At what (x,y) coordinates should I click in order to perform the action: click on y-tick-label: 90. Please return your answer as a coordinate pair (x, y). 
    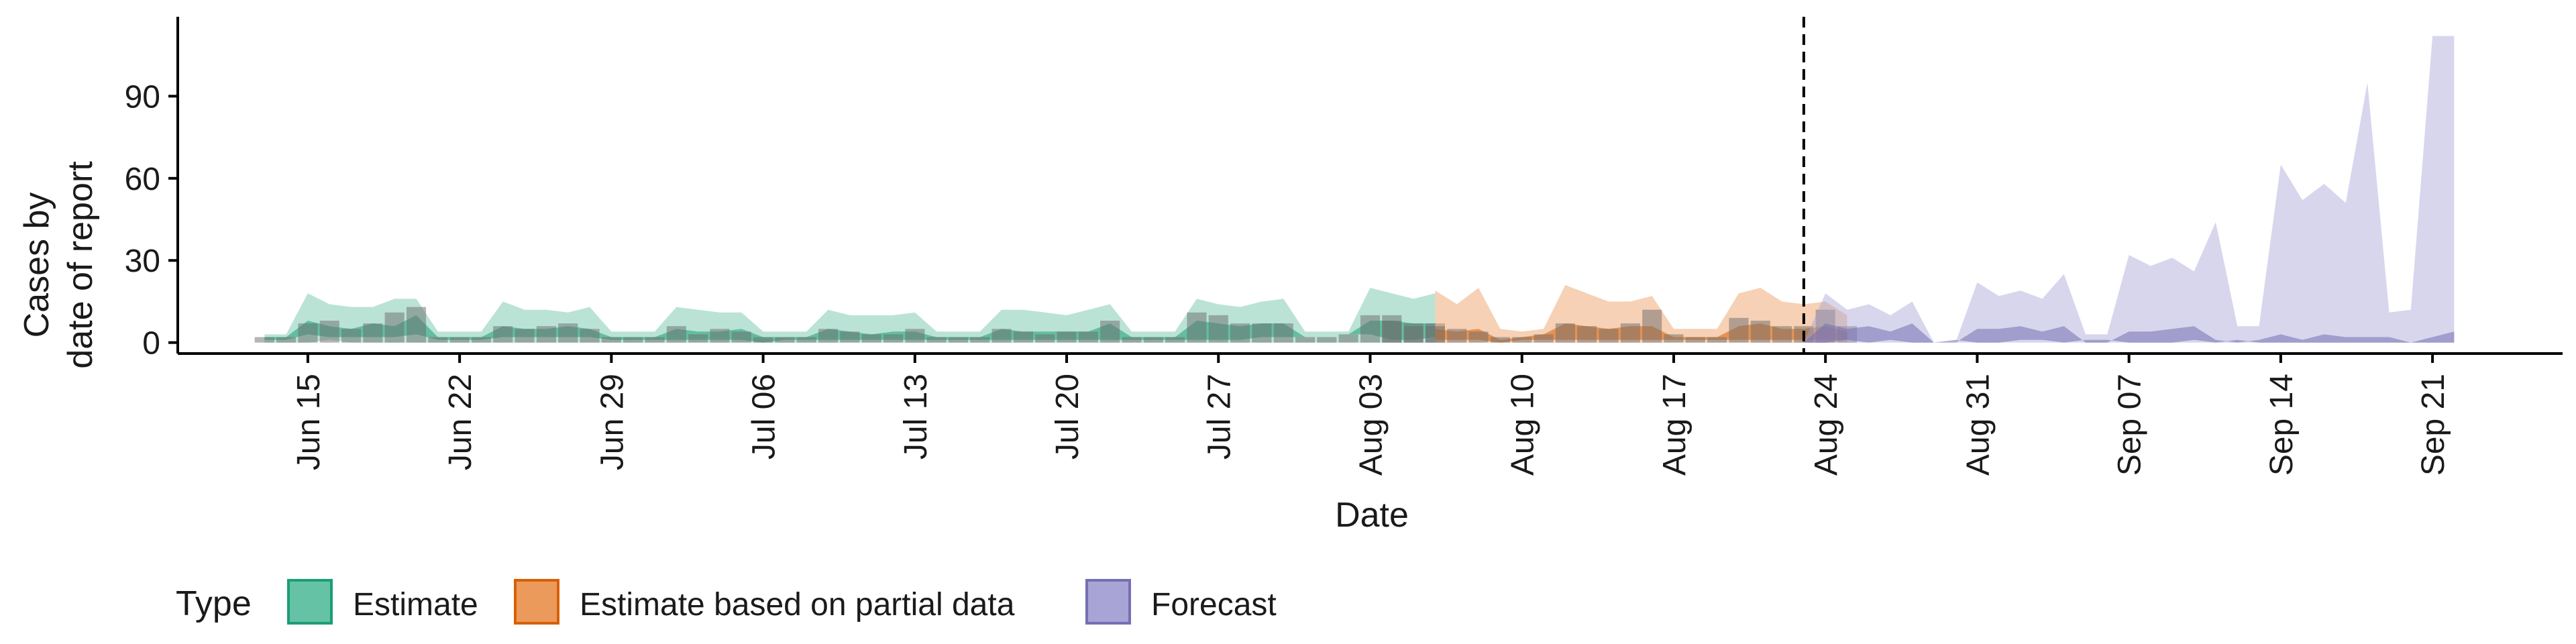
    Looking at the image, I should click on (142, 97).